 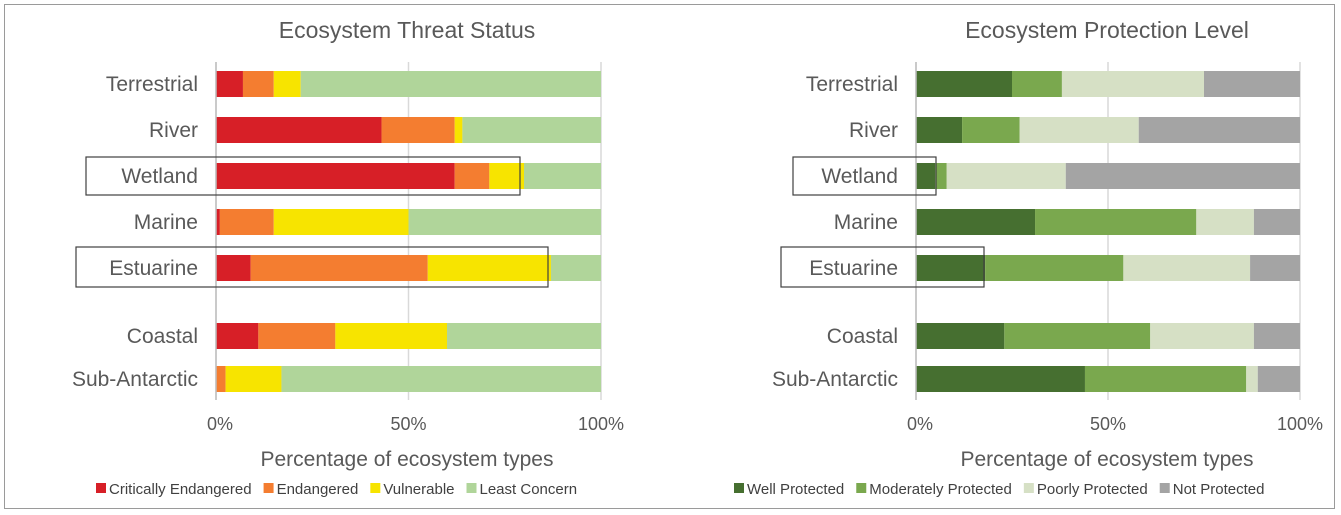 I want to click on bar-estuarine-least-concern, so click(x=575, y=268).